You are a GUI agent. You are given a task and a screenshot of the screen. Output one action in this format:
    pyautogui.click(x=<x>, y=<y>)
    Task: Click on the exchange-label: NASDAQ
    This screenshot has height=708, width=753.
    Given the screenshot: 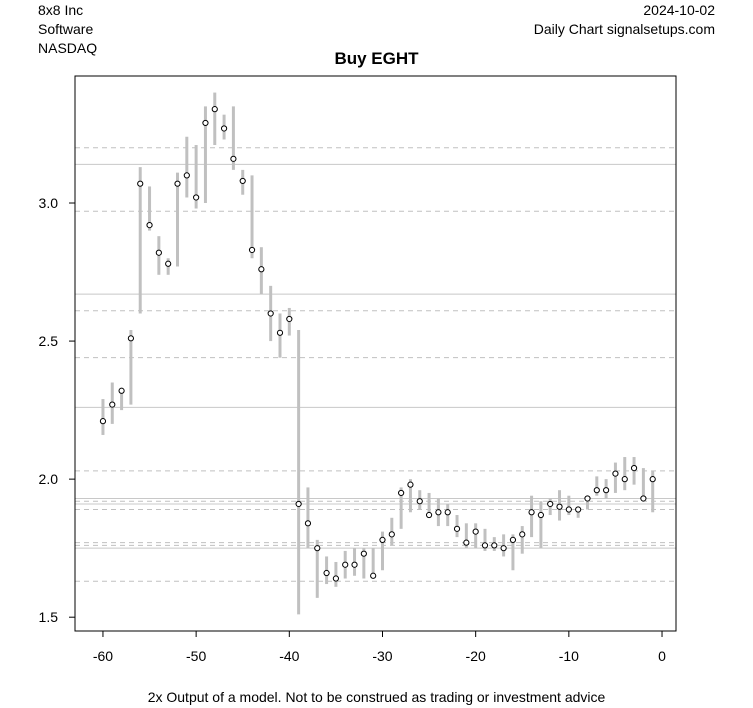 What is the action you would take?
    pyautogui.click(x=68, y=48)
    